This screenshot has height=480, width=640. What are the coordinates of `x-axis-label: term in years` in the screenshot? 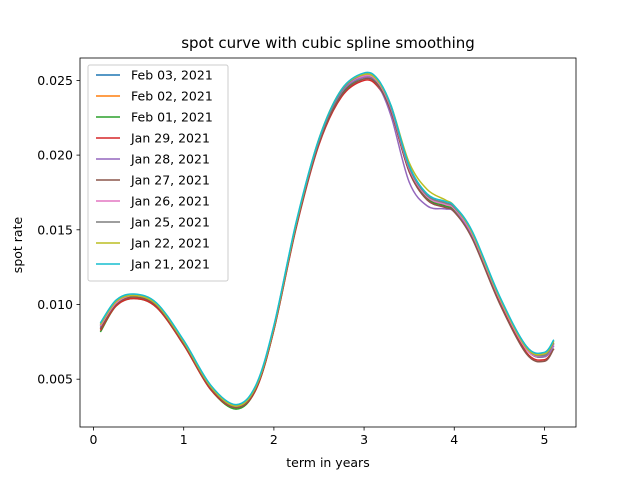 It's located at (327, 462).